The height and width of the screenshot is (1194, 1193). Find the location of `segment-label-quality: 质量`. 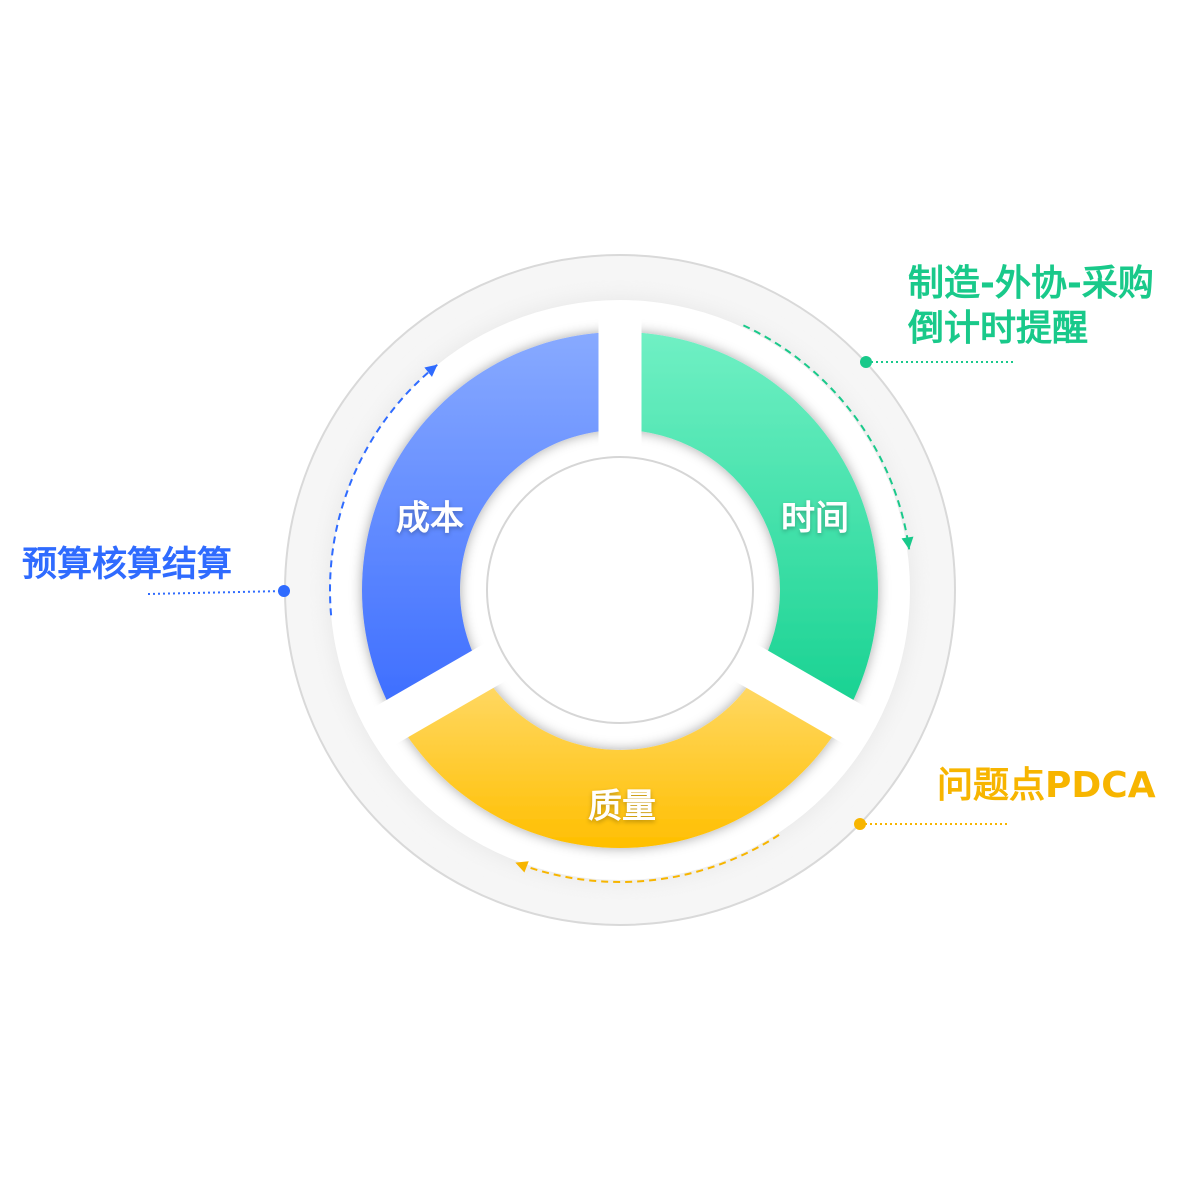

segment-label-quality: 质量 is located at coordinates (622, 806).